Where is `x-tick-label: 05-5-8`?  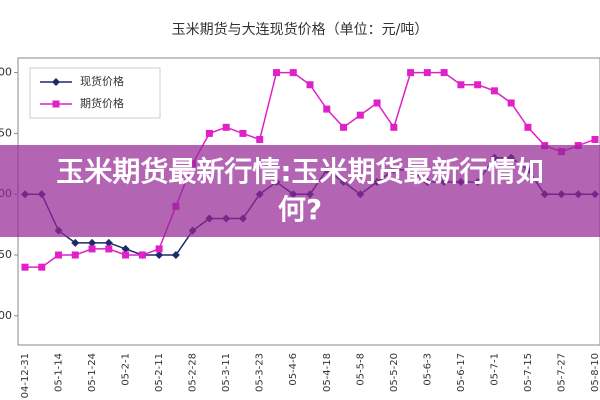
x-tick-label: 05-5-8 is located at coordinates (360, 369).